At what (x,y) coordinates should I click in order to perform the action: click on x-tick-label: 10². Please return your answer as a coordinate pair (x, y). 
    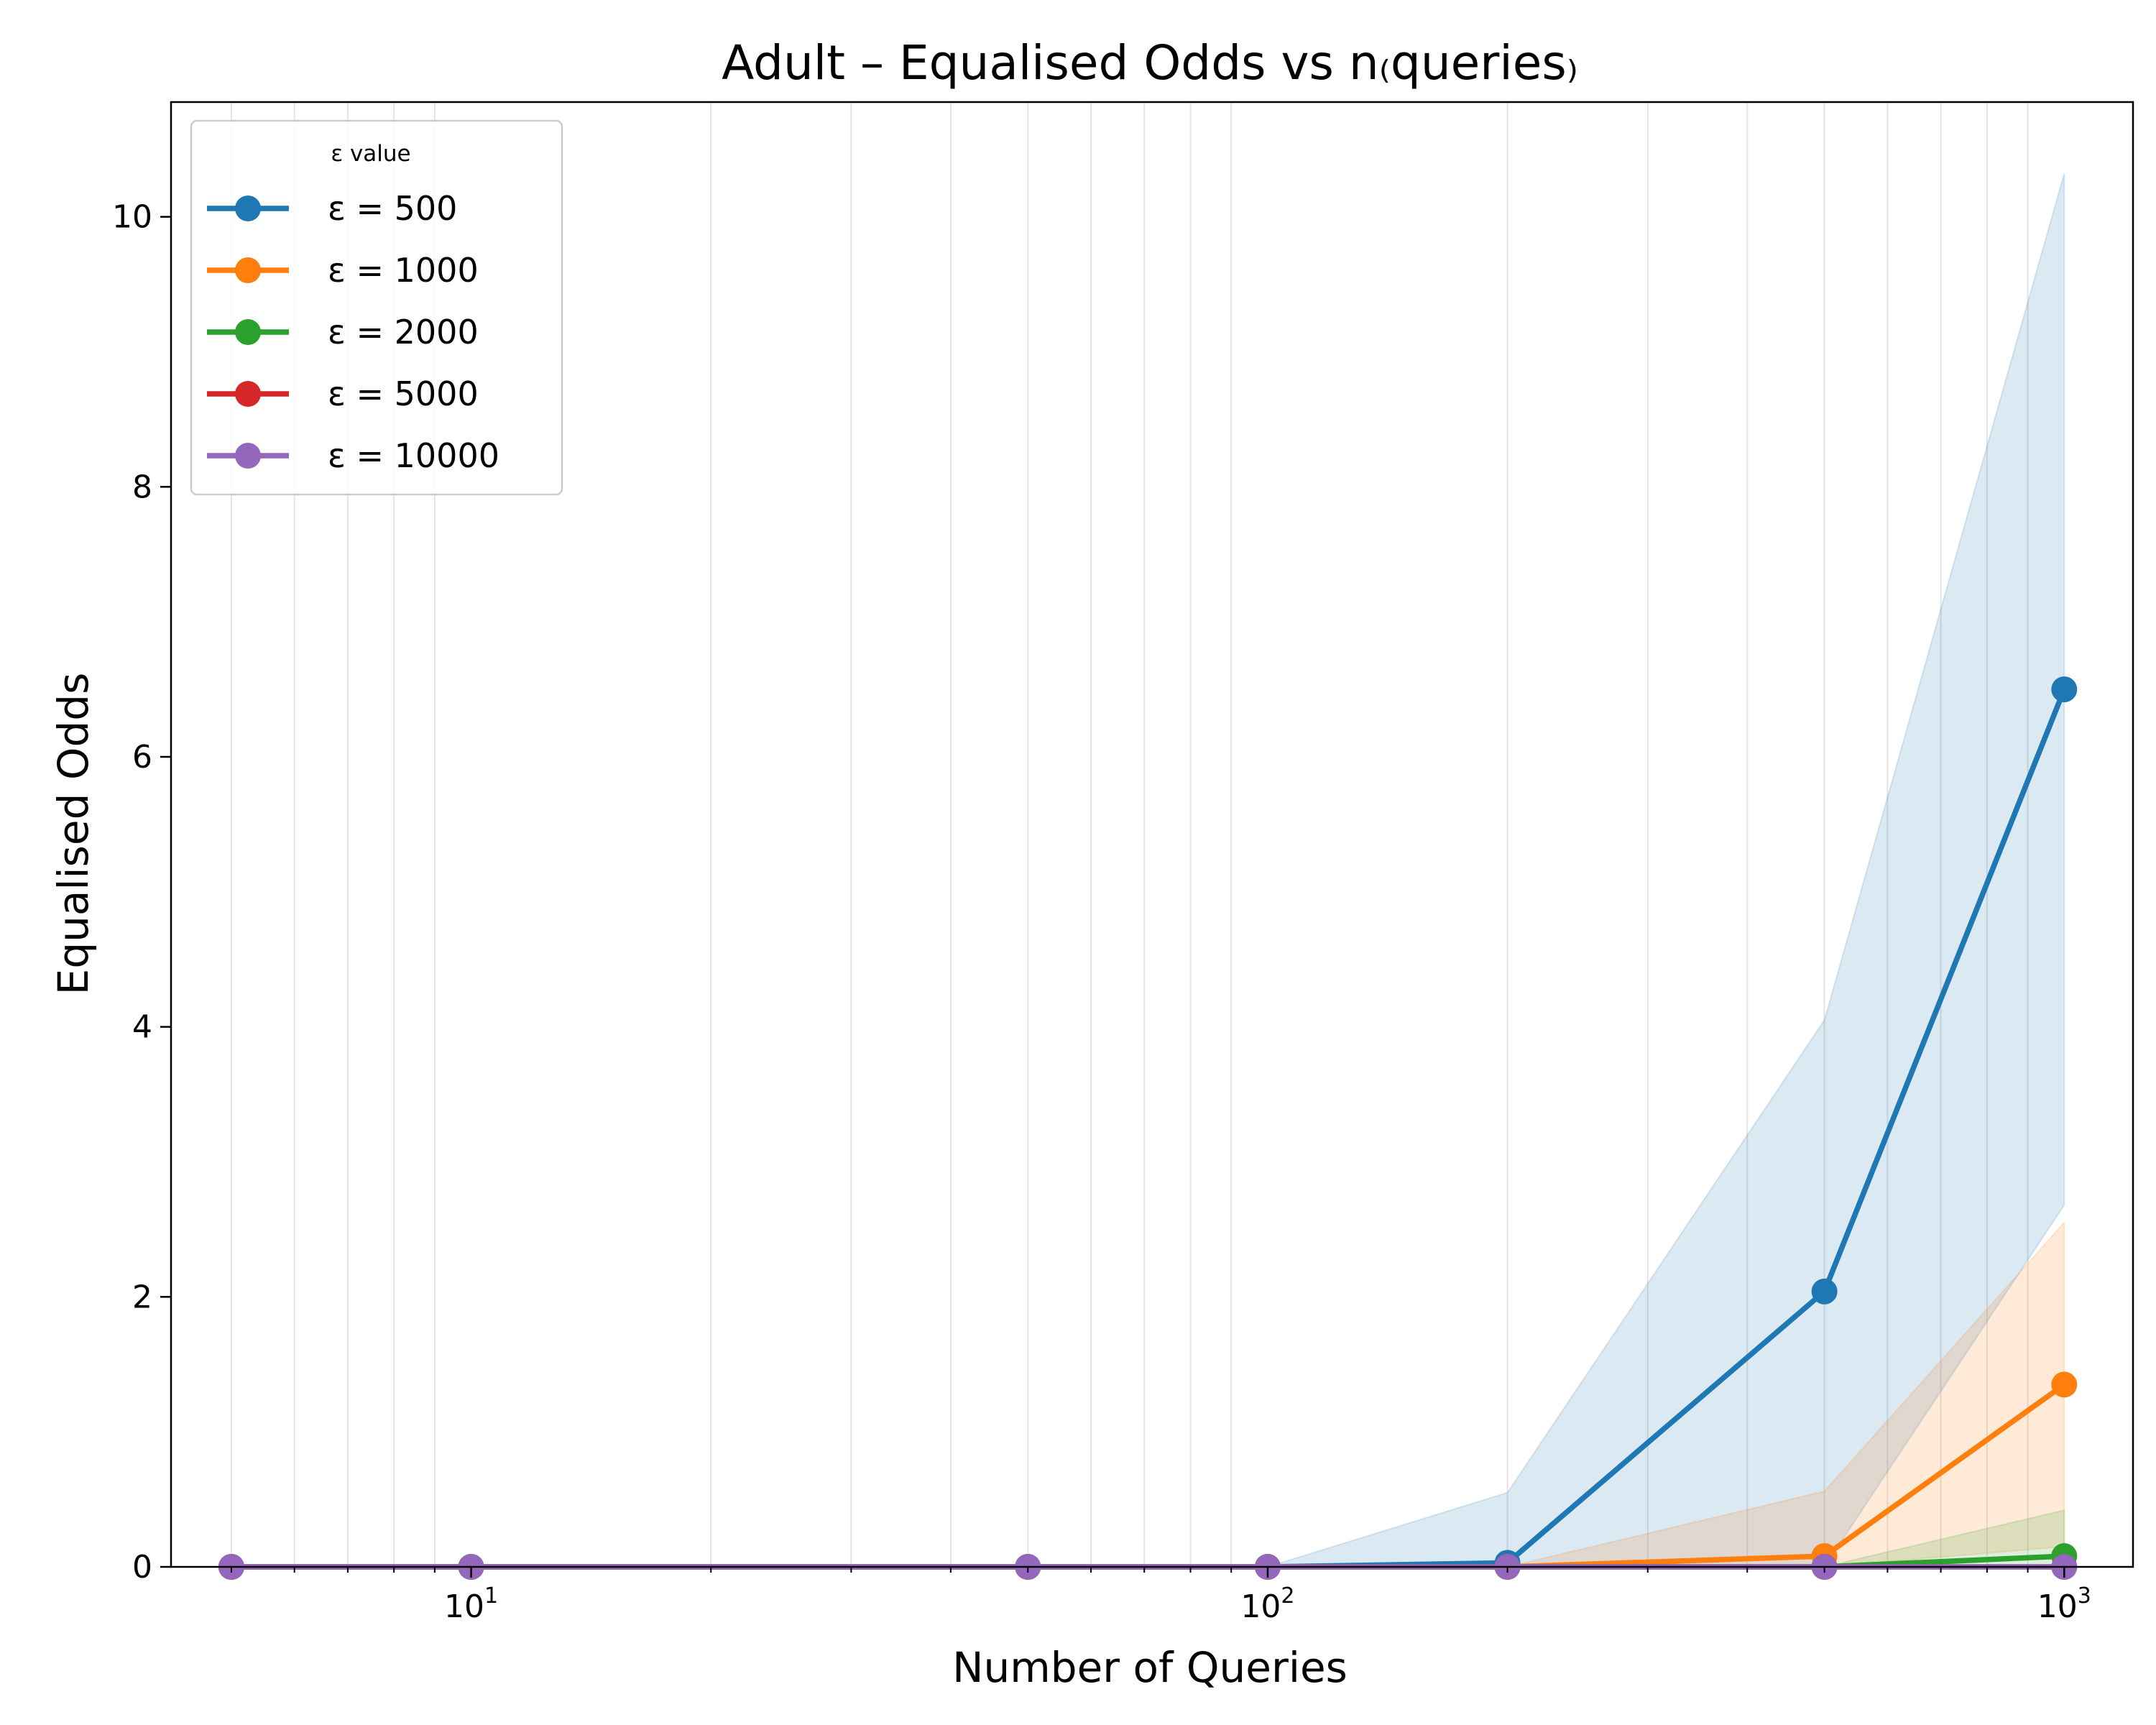
    Looking at the image, I should click on (1267, 1604).